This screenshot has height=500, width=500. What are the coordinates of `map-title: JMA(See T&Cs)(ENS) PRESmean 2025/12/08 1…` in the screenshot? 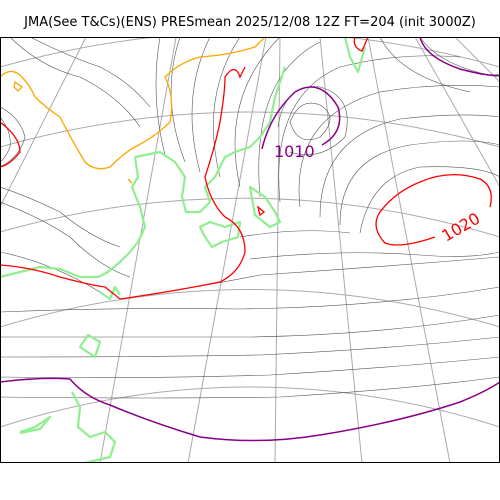 It's located at (250, 22).